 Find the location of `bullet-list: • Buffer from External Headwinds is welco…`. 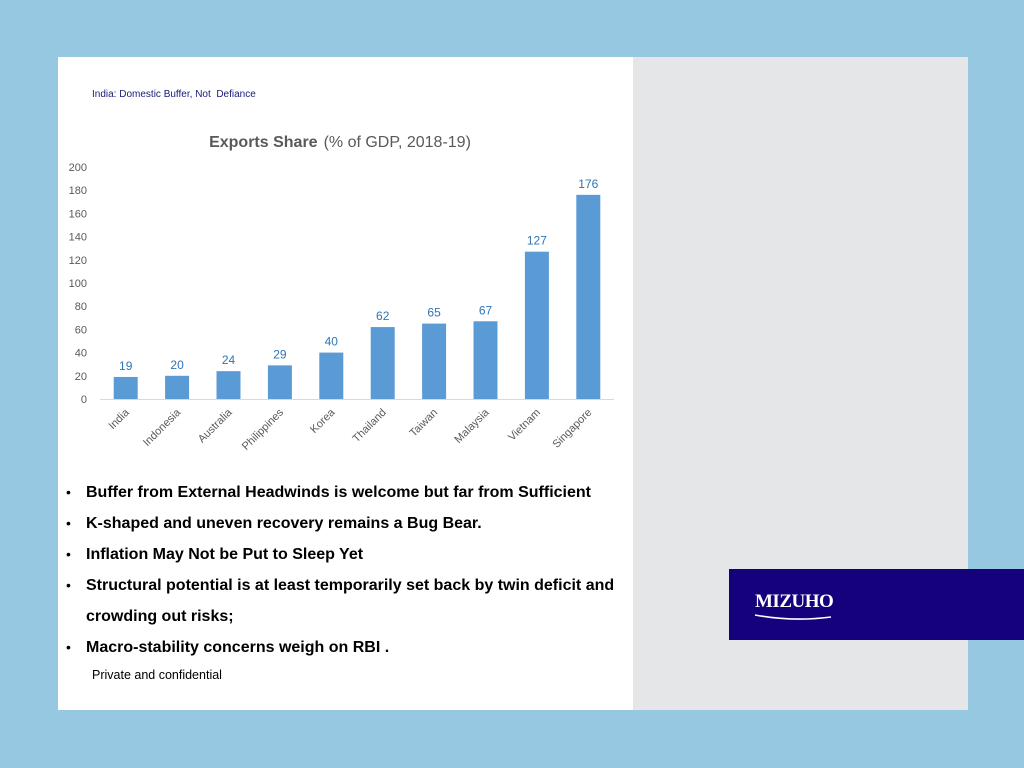

bullet-list: • Buffer from External Headwinds is welco… is located at coordinates (348, 570).